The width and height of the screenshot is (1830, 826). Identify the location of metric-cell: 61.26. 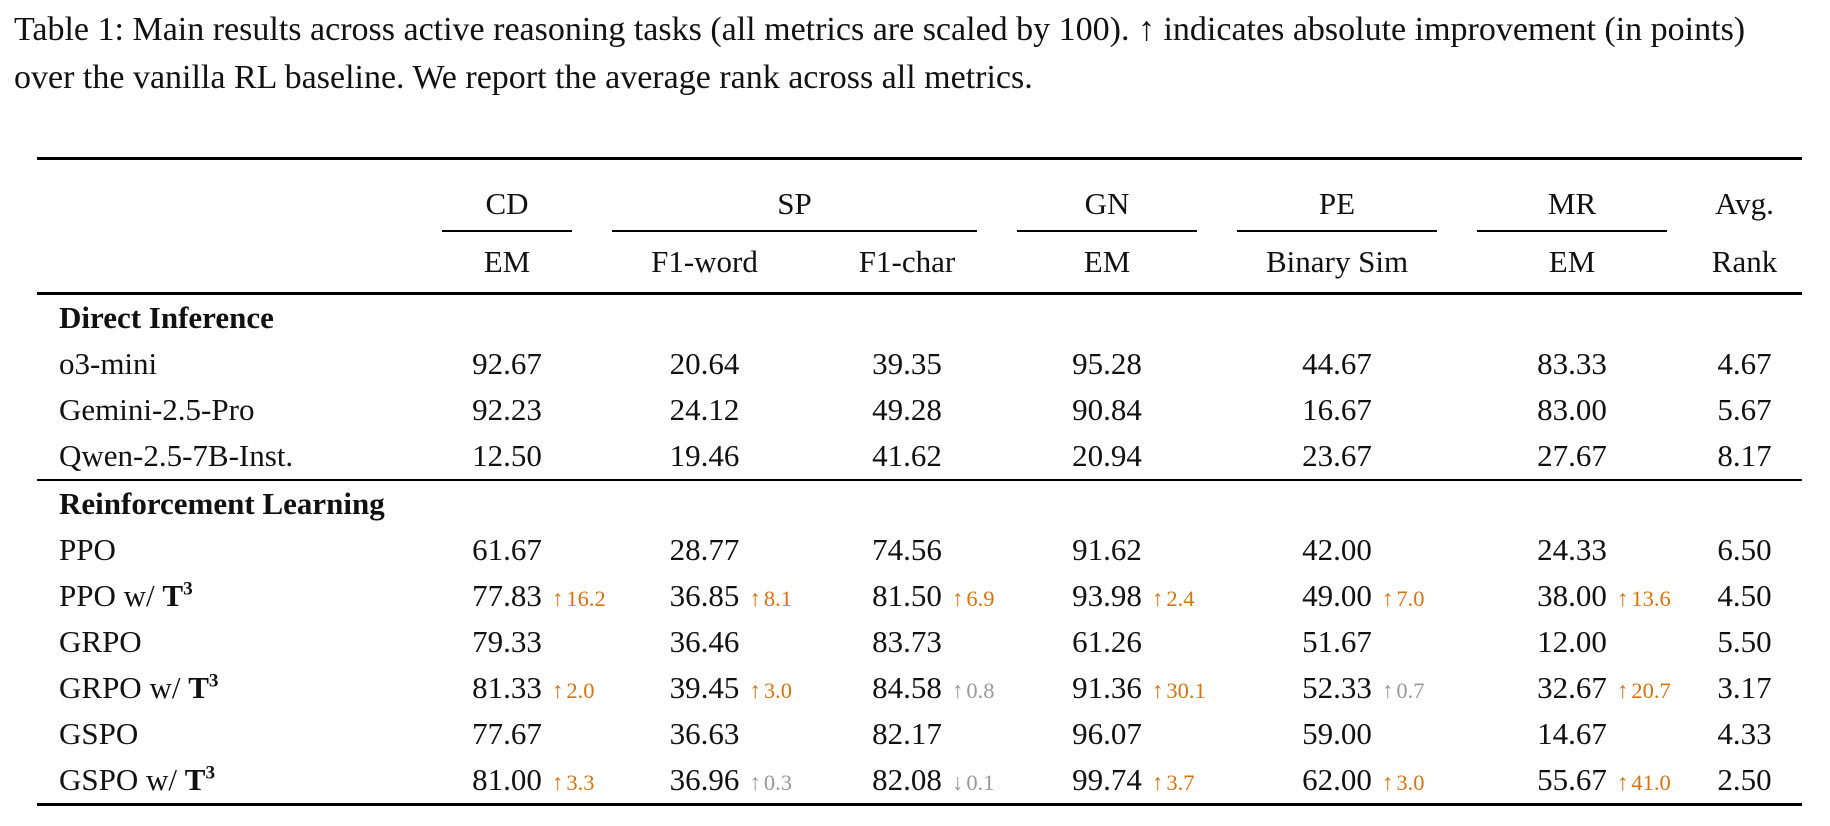
(1107, 642).